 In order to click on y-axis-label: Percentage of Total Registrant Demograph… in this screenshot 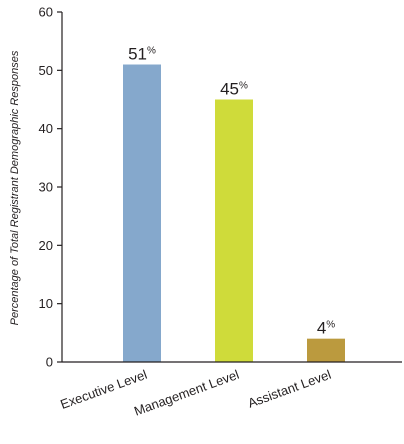, I will do `click(15, 187)`.